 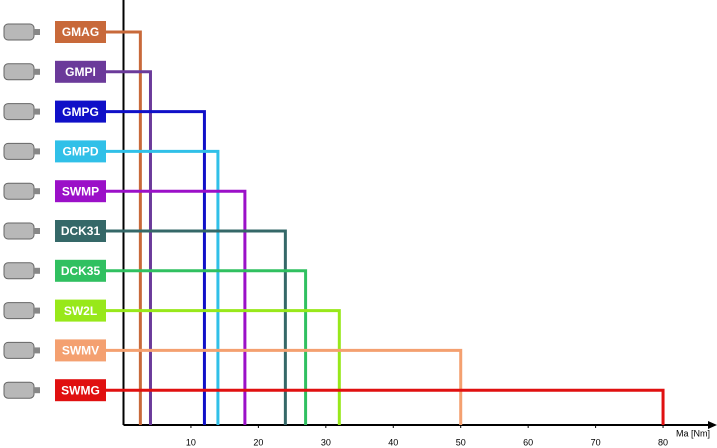 What do you see at coordinates (191, 442) in the screenshot?
I see `x-tick-label: 10` at bounding box center [191, 442].